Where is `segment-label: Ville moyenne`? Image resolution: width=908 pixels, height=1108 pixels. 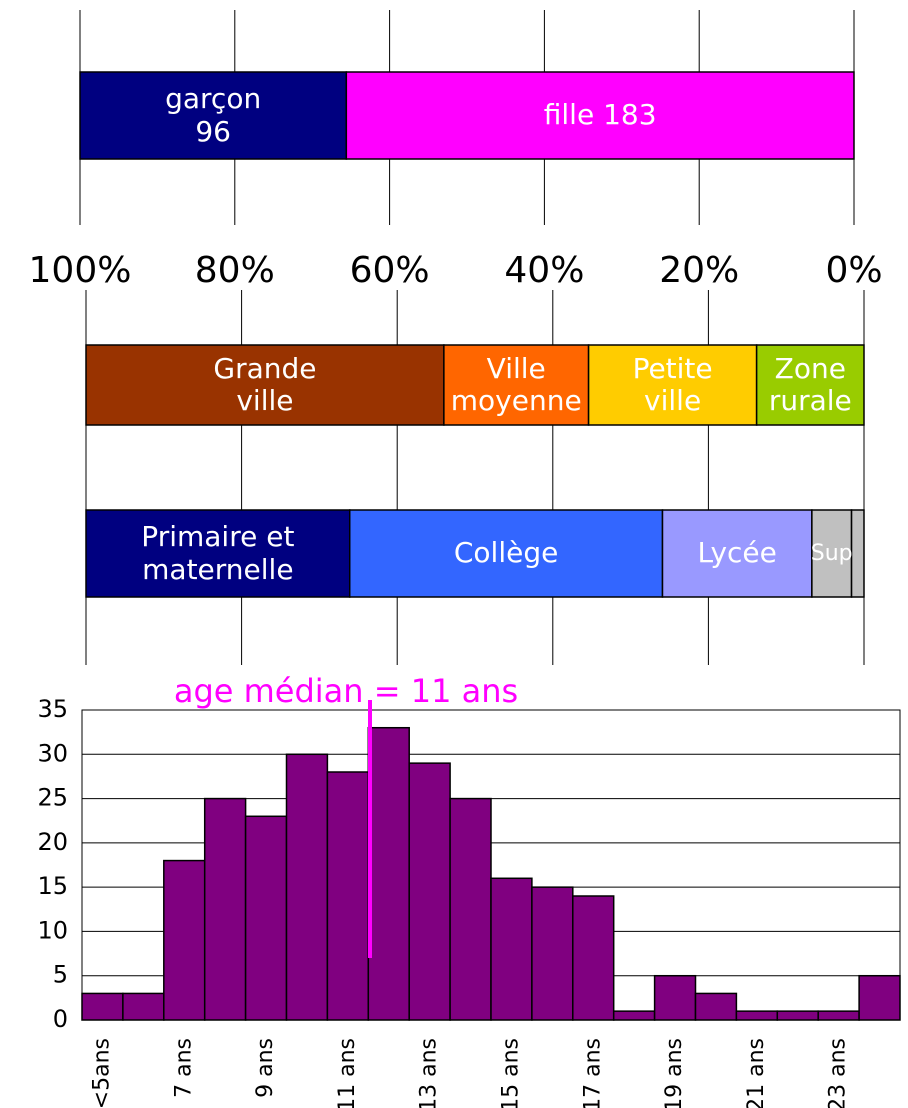 segment-label: Ville moyenne is located at coordinates (516, 385).